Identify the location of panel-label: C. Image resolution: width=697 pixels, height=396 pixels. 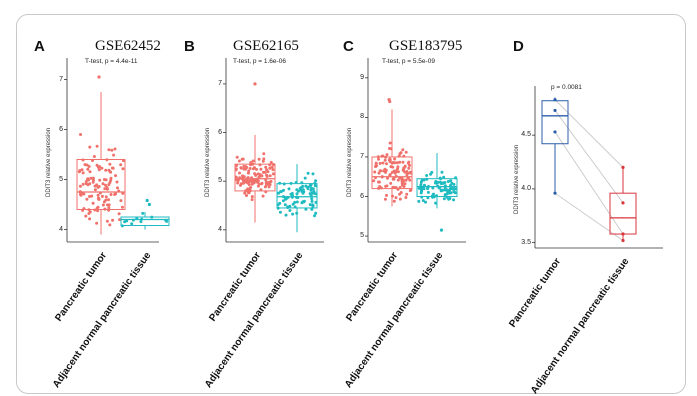
(348, 46).